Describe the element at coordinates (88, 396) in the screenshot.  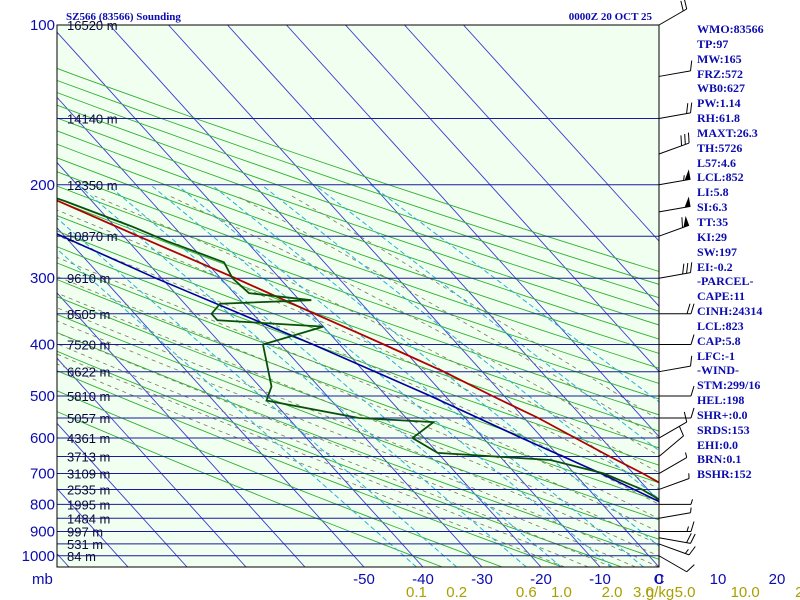
I see `height-label: 5810 m` at that location.